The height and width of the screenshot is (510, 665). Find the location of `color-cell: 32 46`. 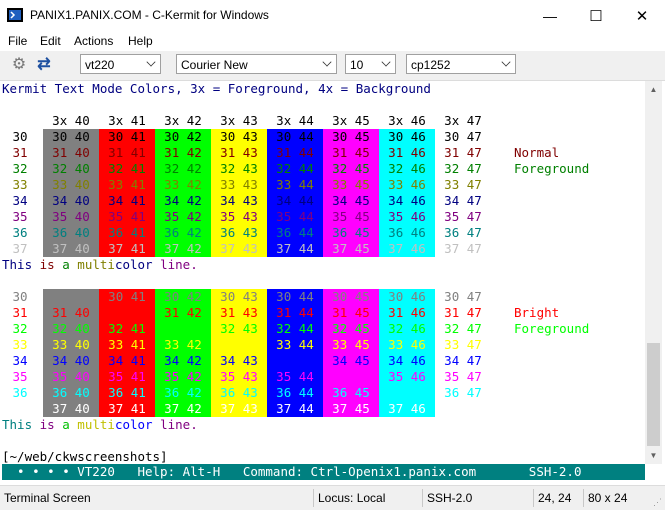

color-cell: 32 46 is located at coordinates (407, 169).